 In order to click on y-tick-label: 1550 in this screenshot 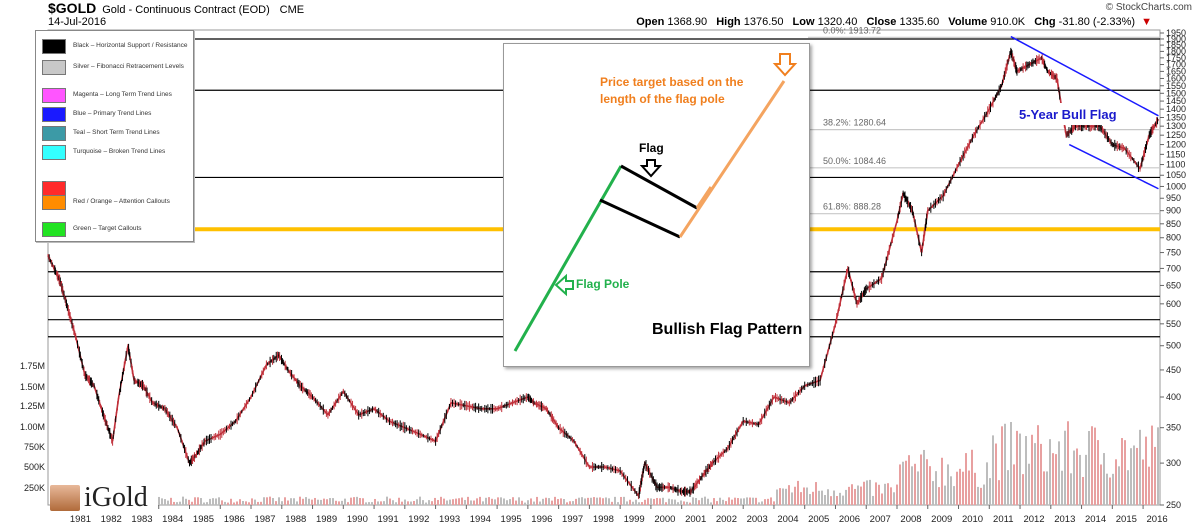, I will do `click(1176, 86)`.